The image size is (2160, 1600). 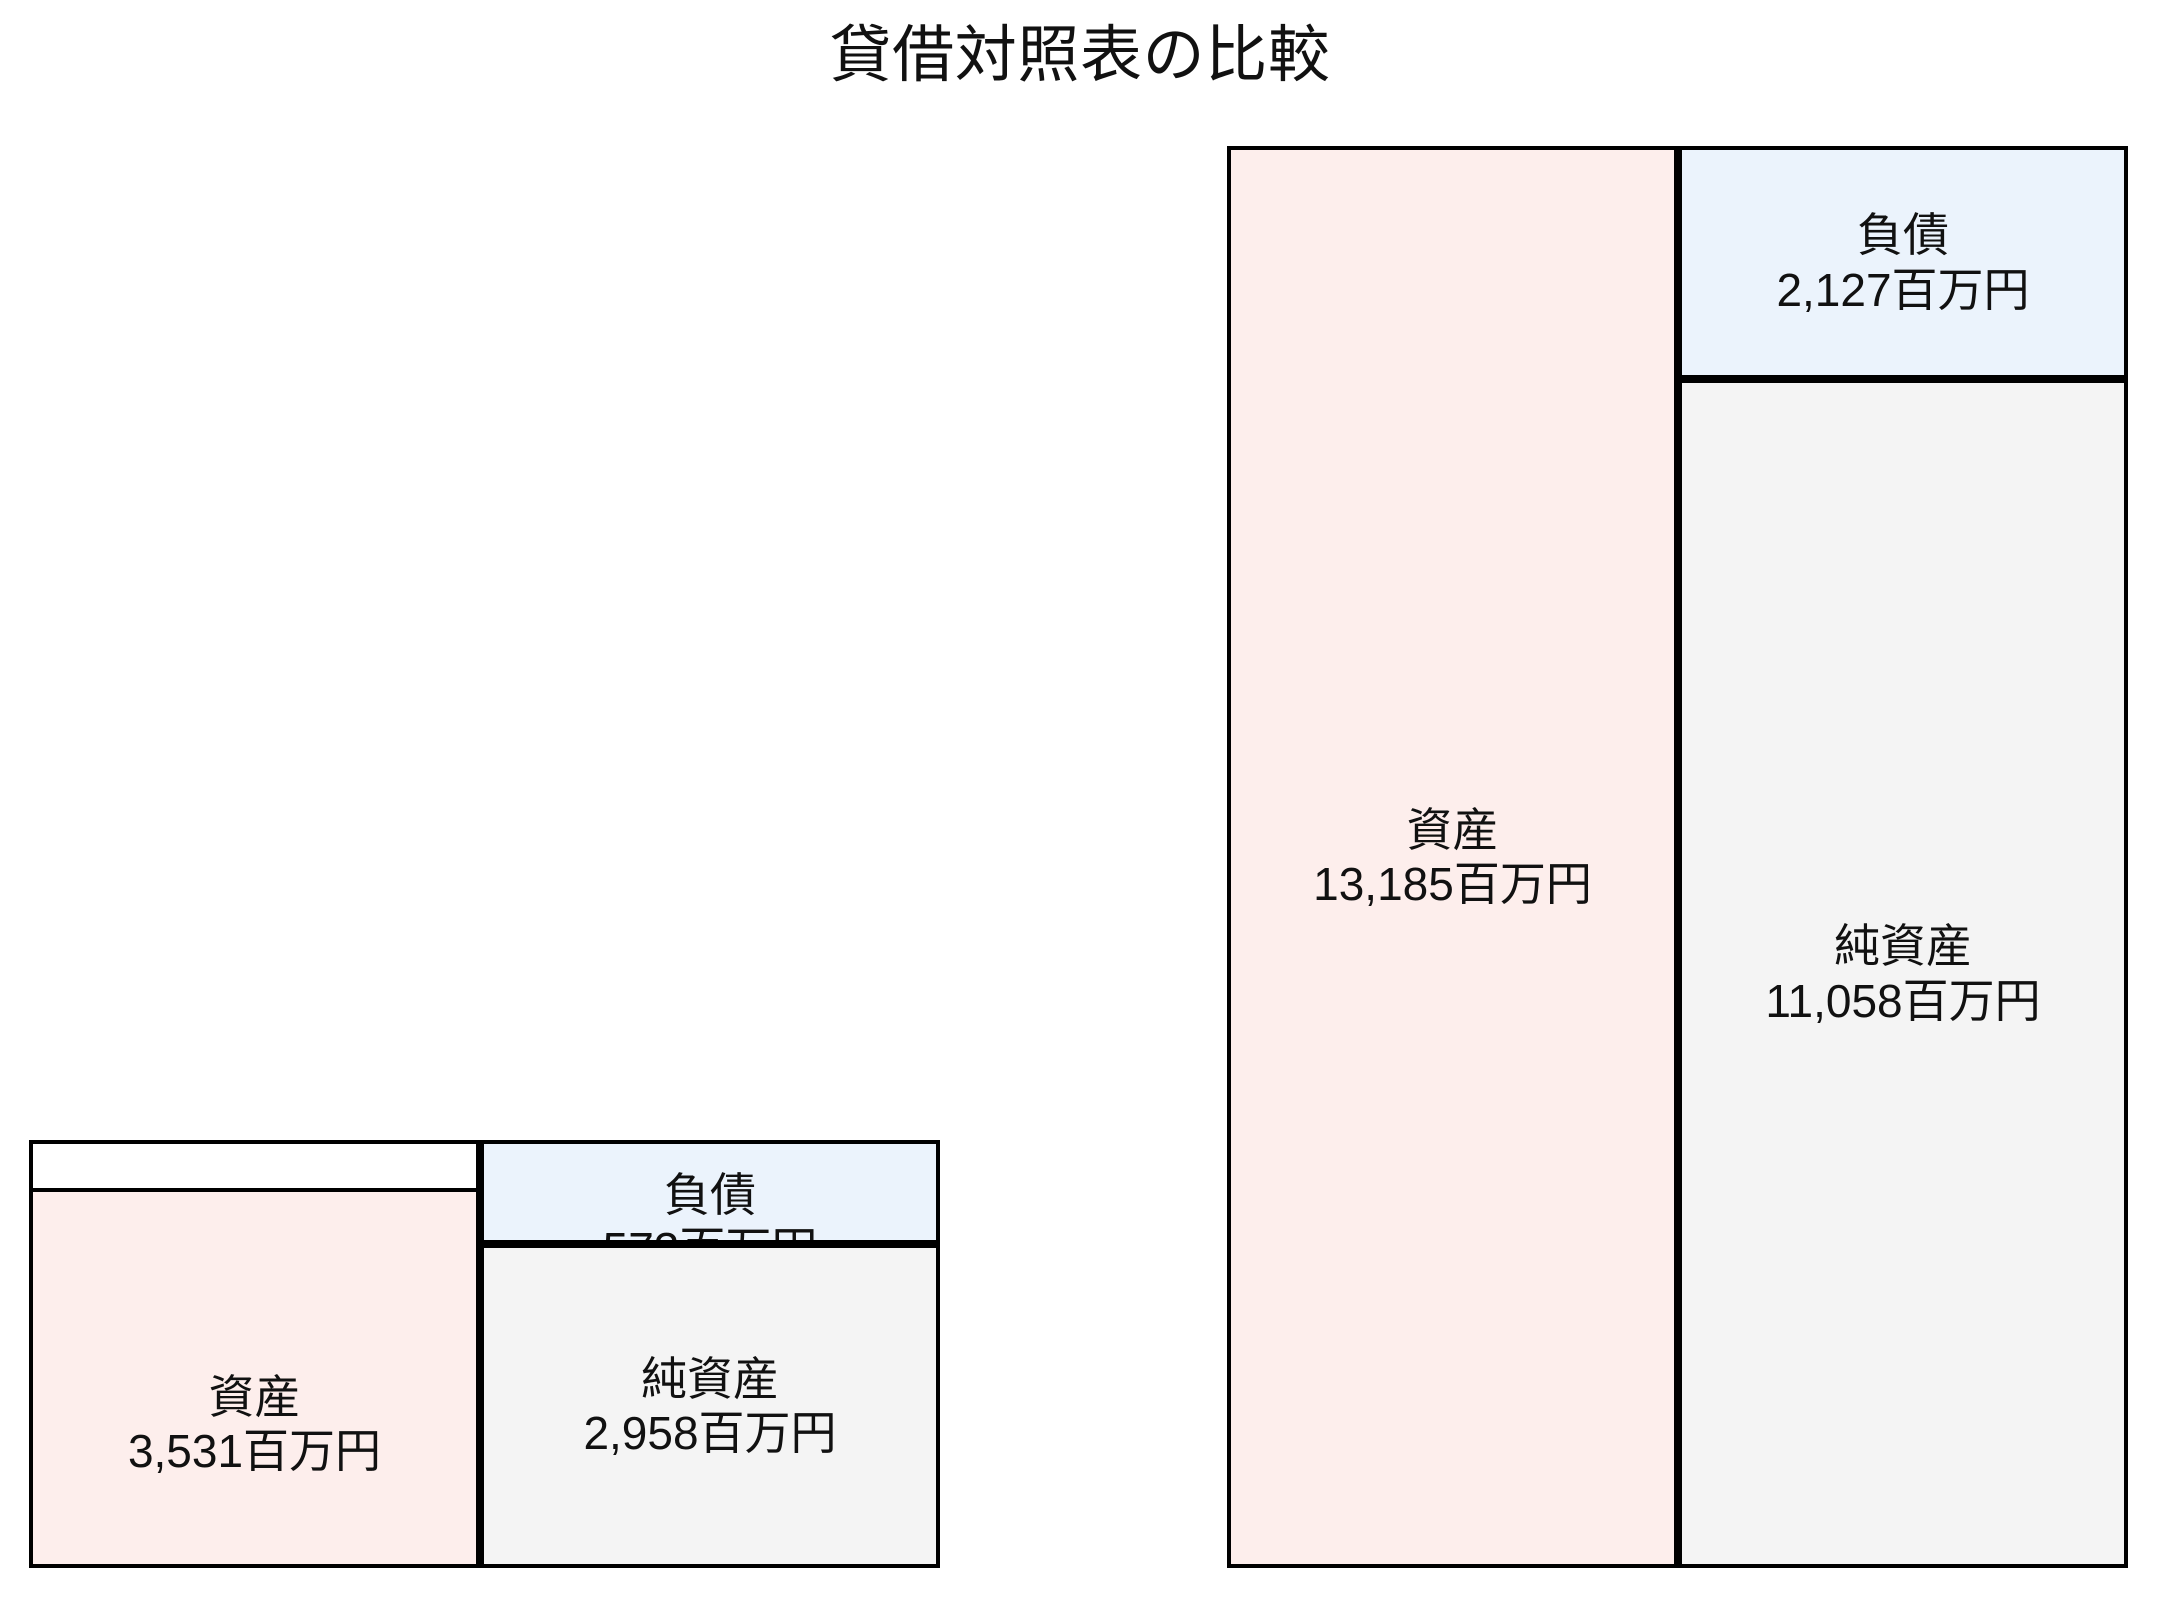 I want to click on small-asset-label: 資産 3,531百万円, so click(x=254, y=1424).